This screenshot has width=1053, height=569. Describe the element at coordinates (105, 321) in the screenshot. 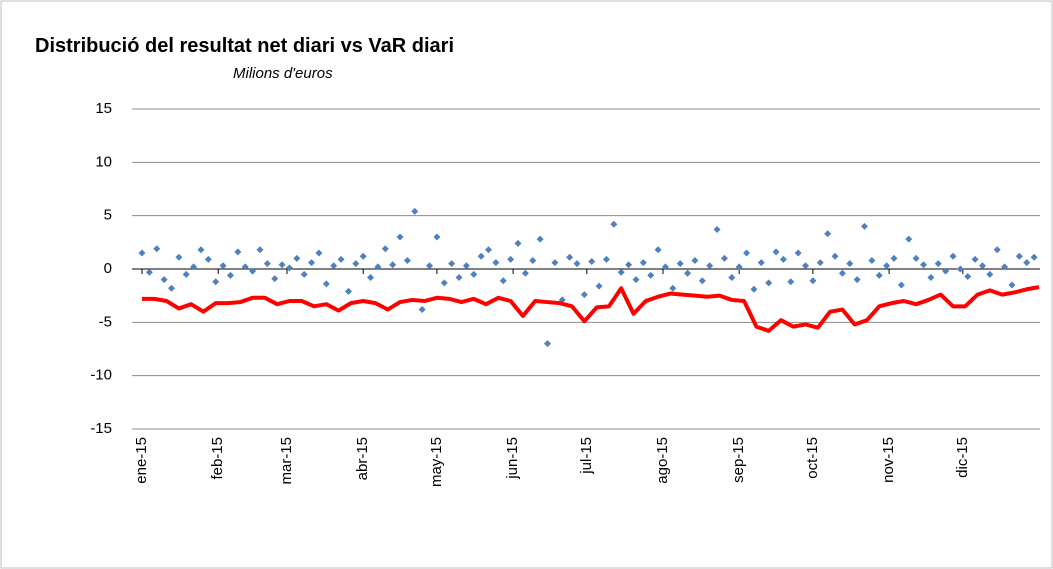

I see `y-tick-label: -5` at that location.